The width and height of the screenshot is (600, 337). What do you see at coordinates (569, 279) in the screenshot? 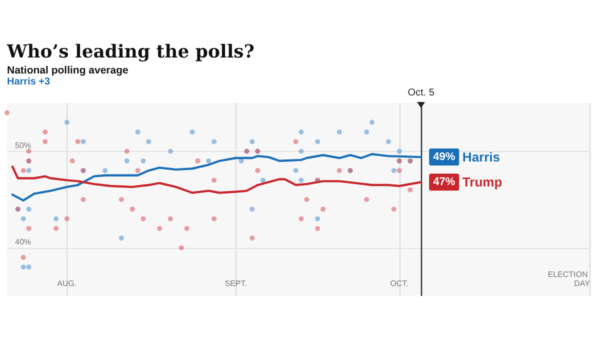
I see `x-tick-label: ELECTION DAY` at bounding box center [569, 279].